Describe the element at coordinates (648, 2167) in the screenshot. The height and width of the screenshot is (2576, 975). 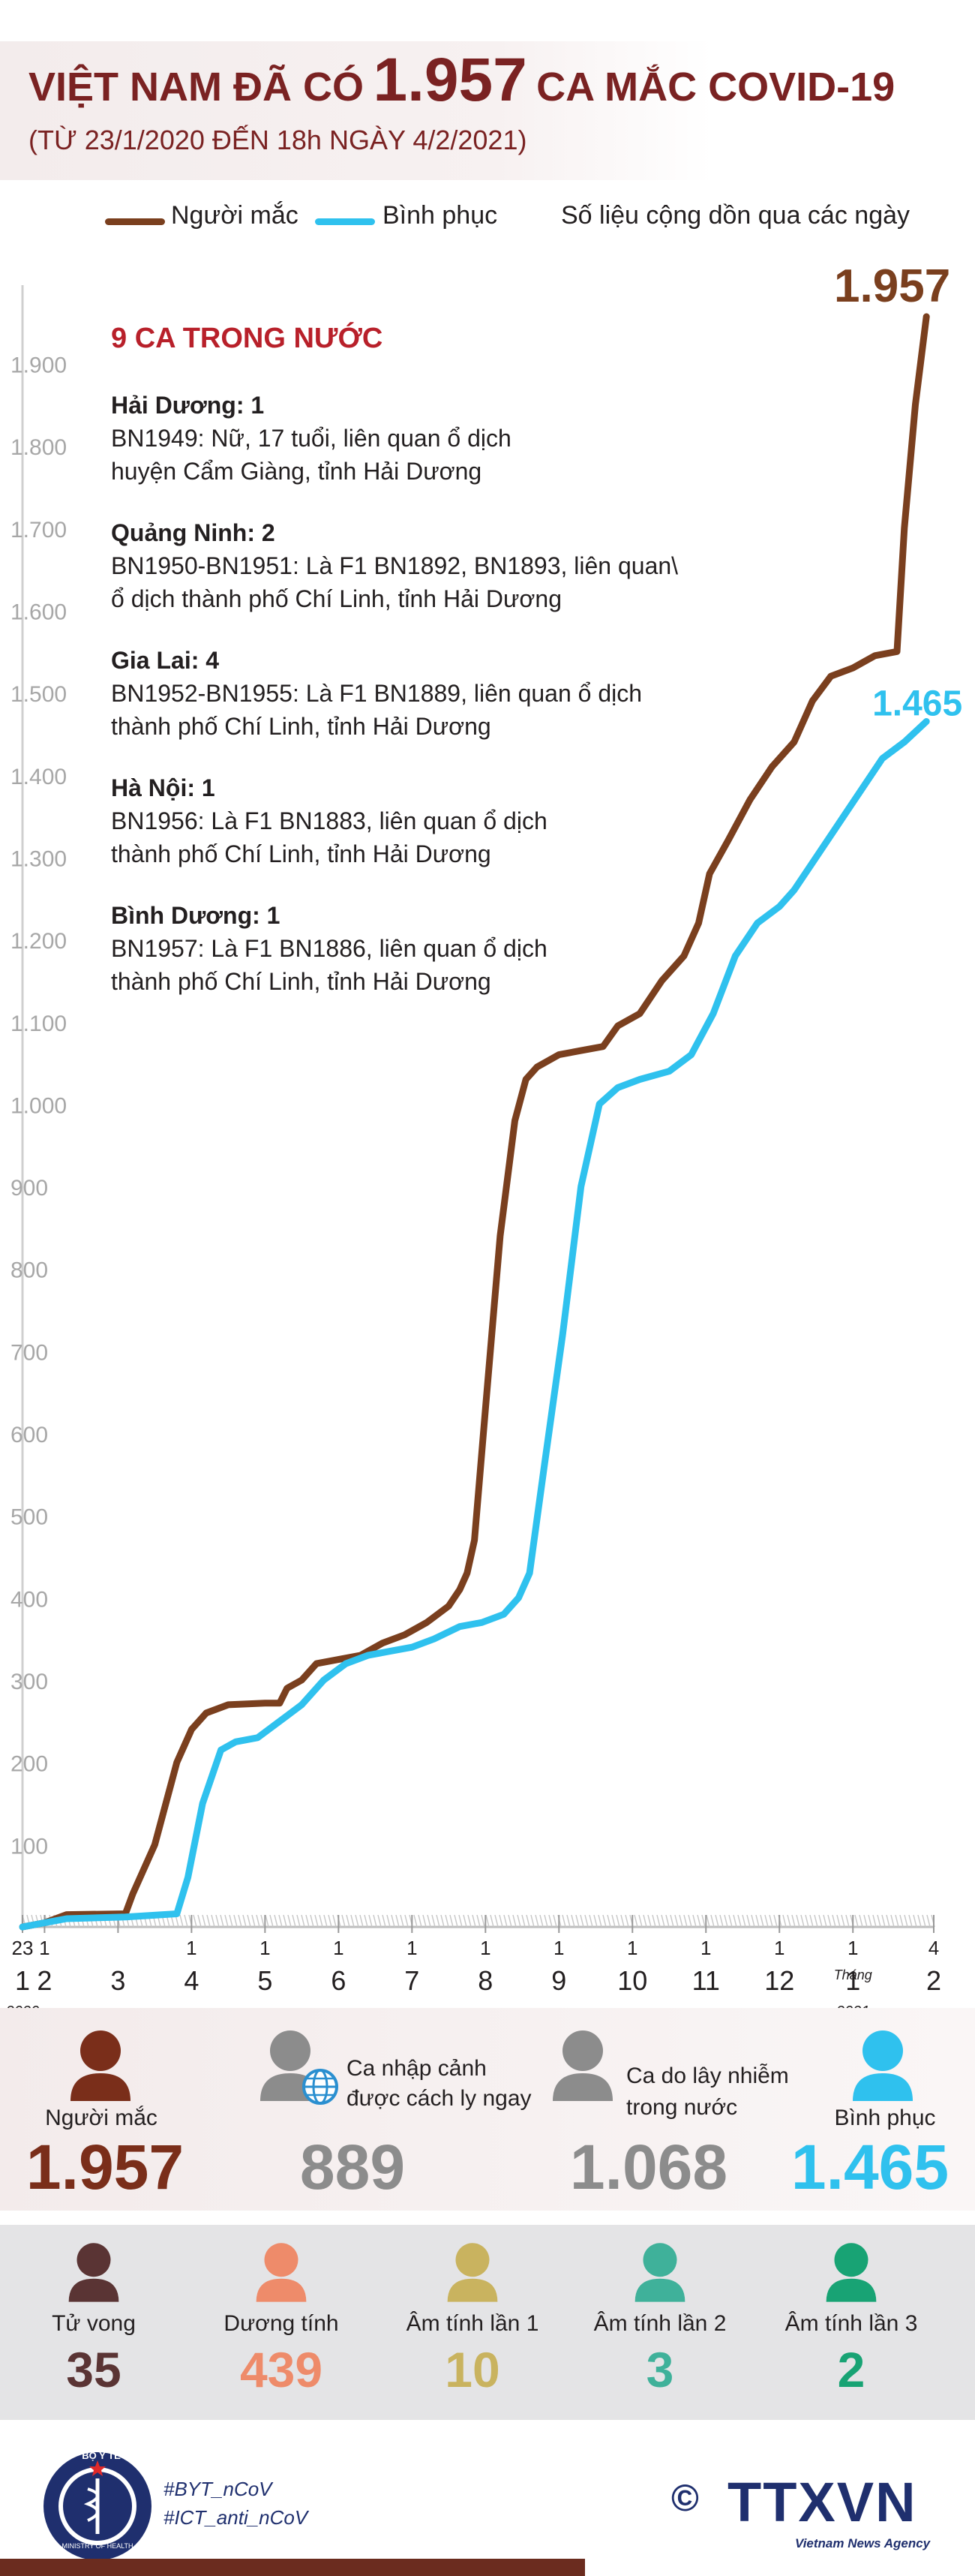
I see `stat-domestic-value: 1.068` at that location.